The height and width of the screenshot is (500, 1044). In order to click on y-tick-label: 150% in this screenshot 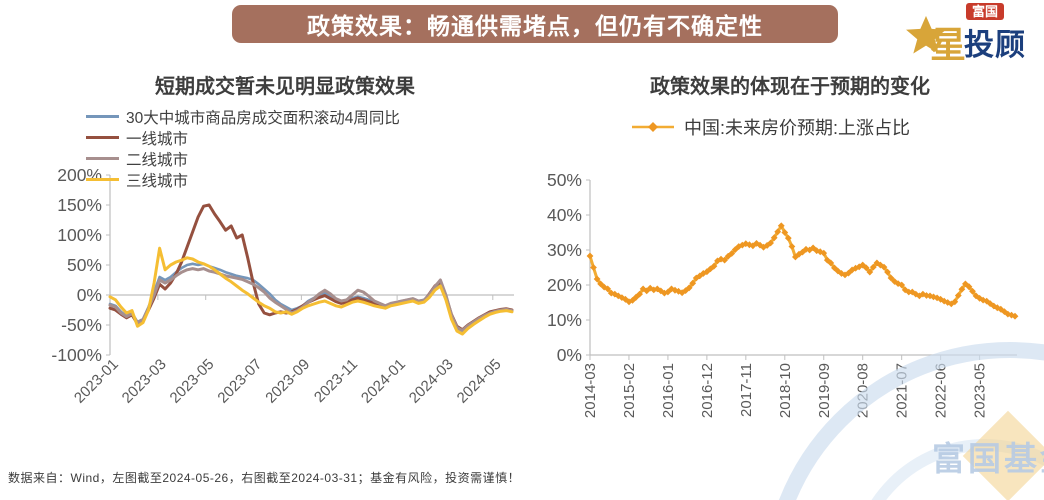, I will do `click(79, 205)`.